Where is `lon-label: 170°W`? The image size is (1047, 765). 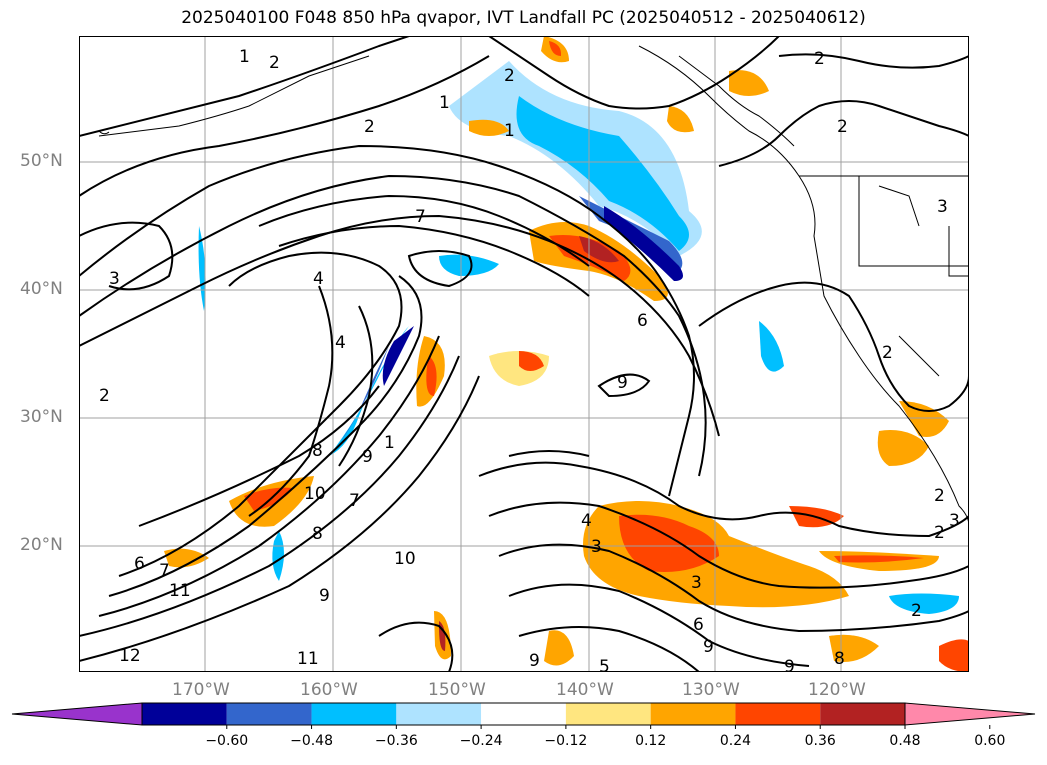
lon-label: 170°W is located at coordinates (201, 690).